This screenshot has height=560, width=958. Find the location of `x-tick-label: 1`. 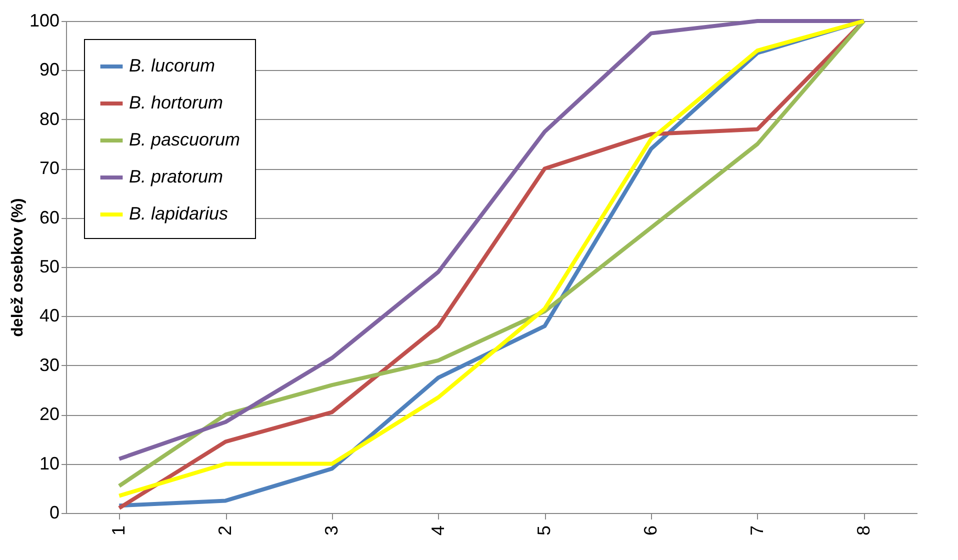

x-tick-label: 1 is located at coordinates (118, 531).